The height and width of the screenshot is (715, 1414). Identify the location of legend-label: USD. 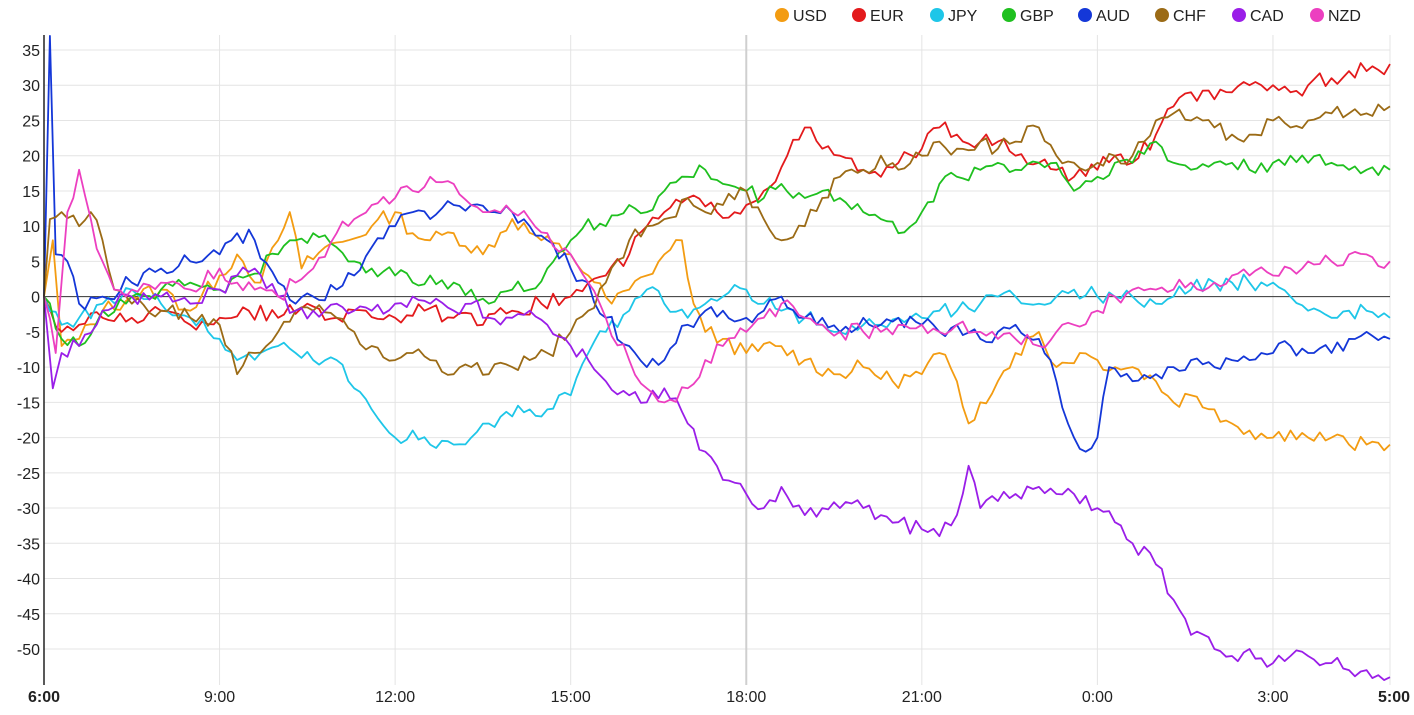
(810, 16).